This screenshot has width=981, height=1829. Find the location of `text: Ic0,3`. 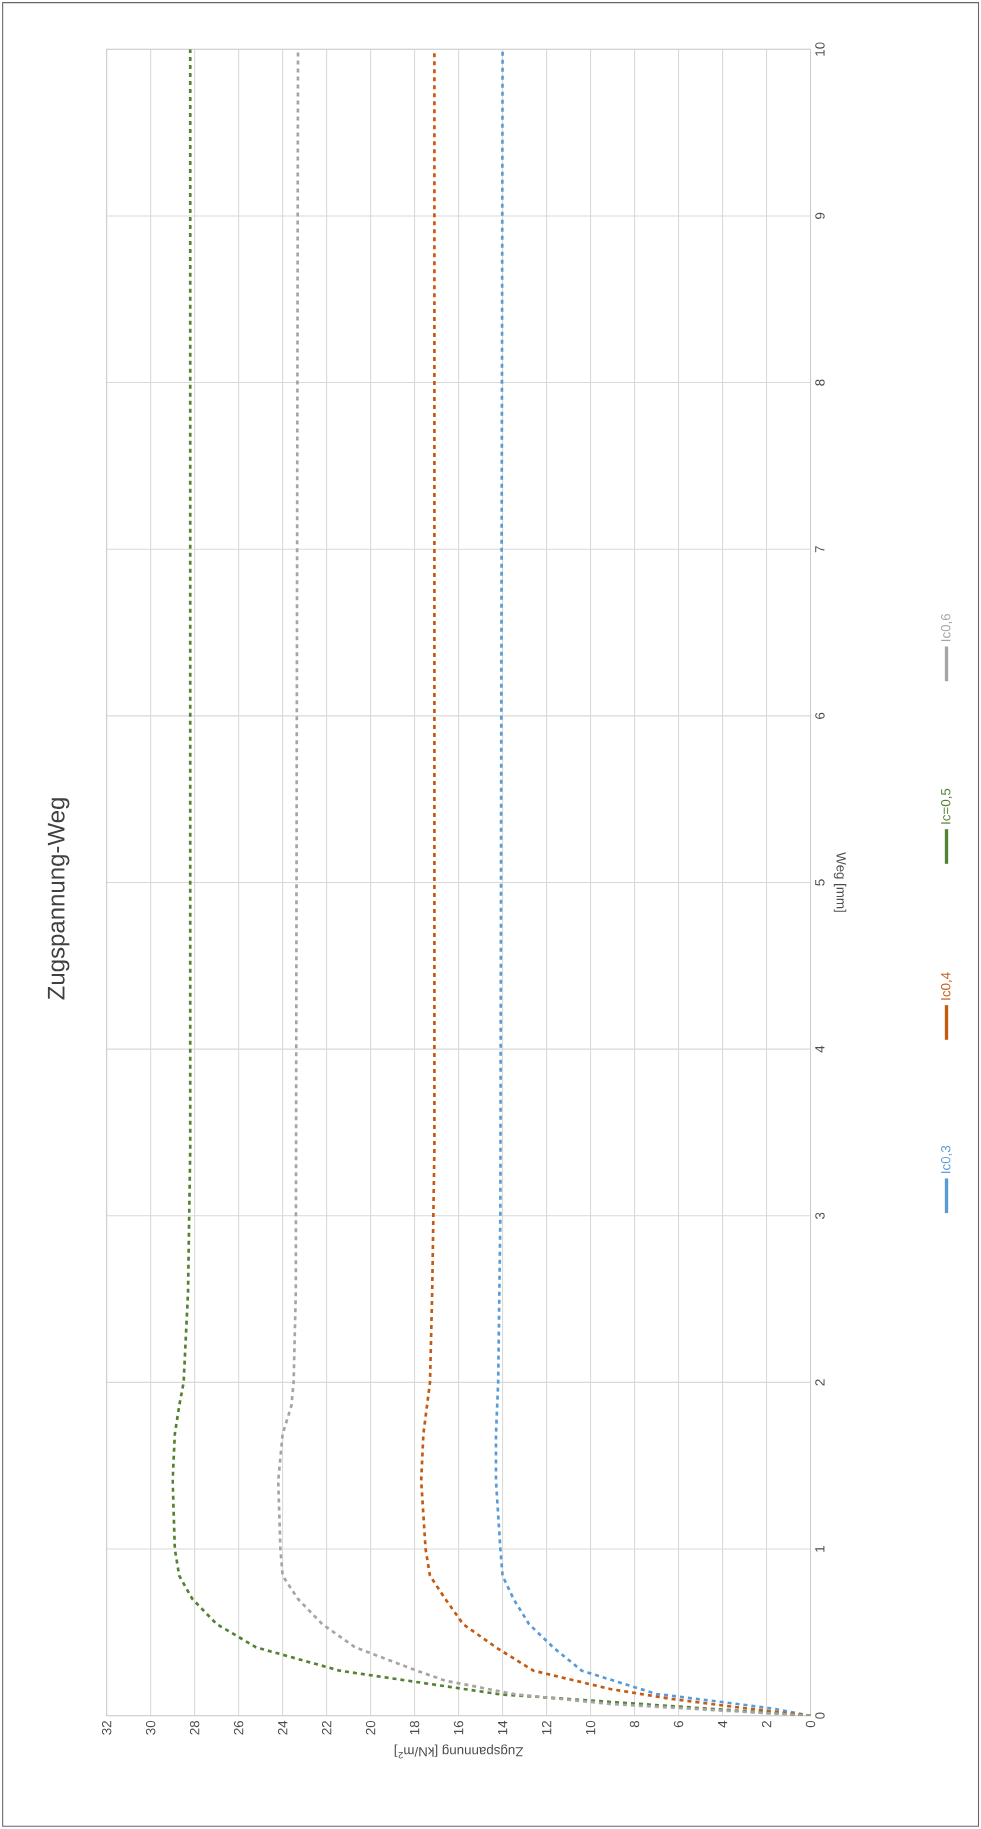

text: Ic0,3 is located at coordinates (946, 1159).